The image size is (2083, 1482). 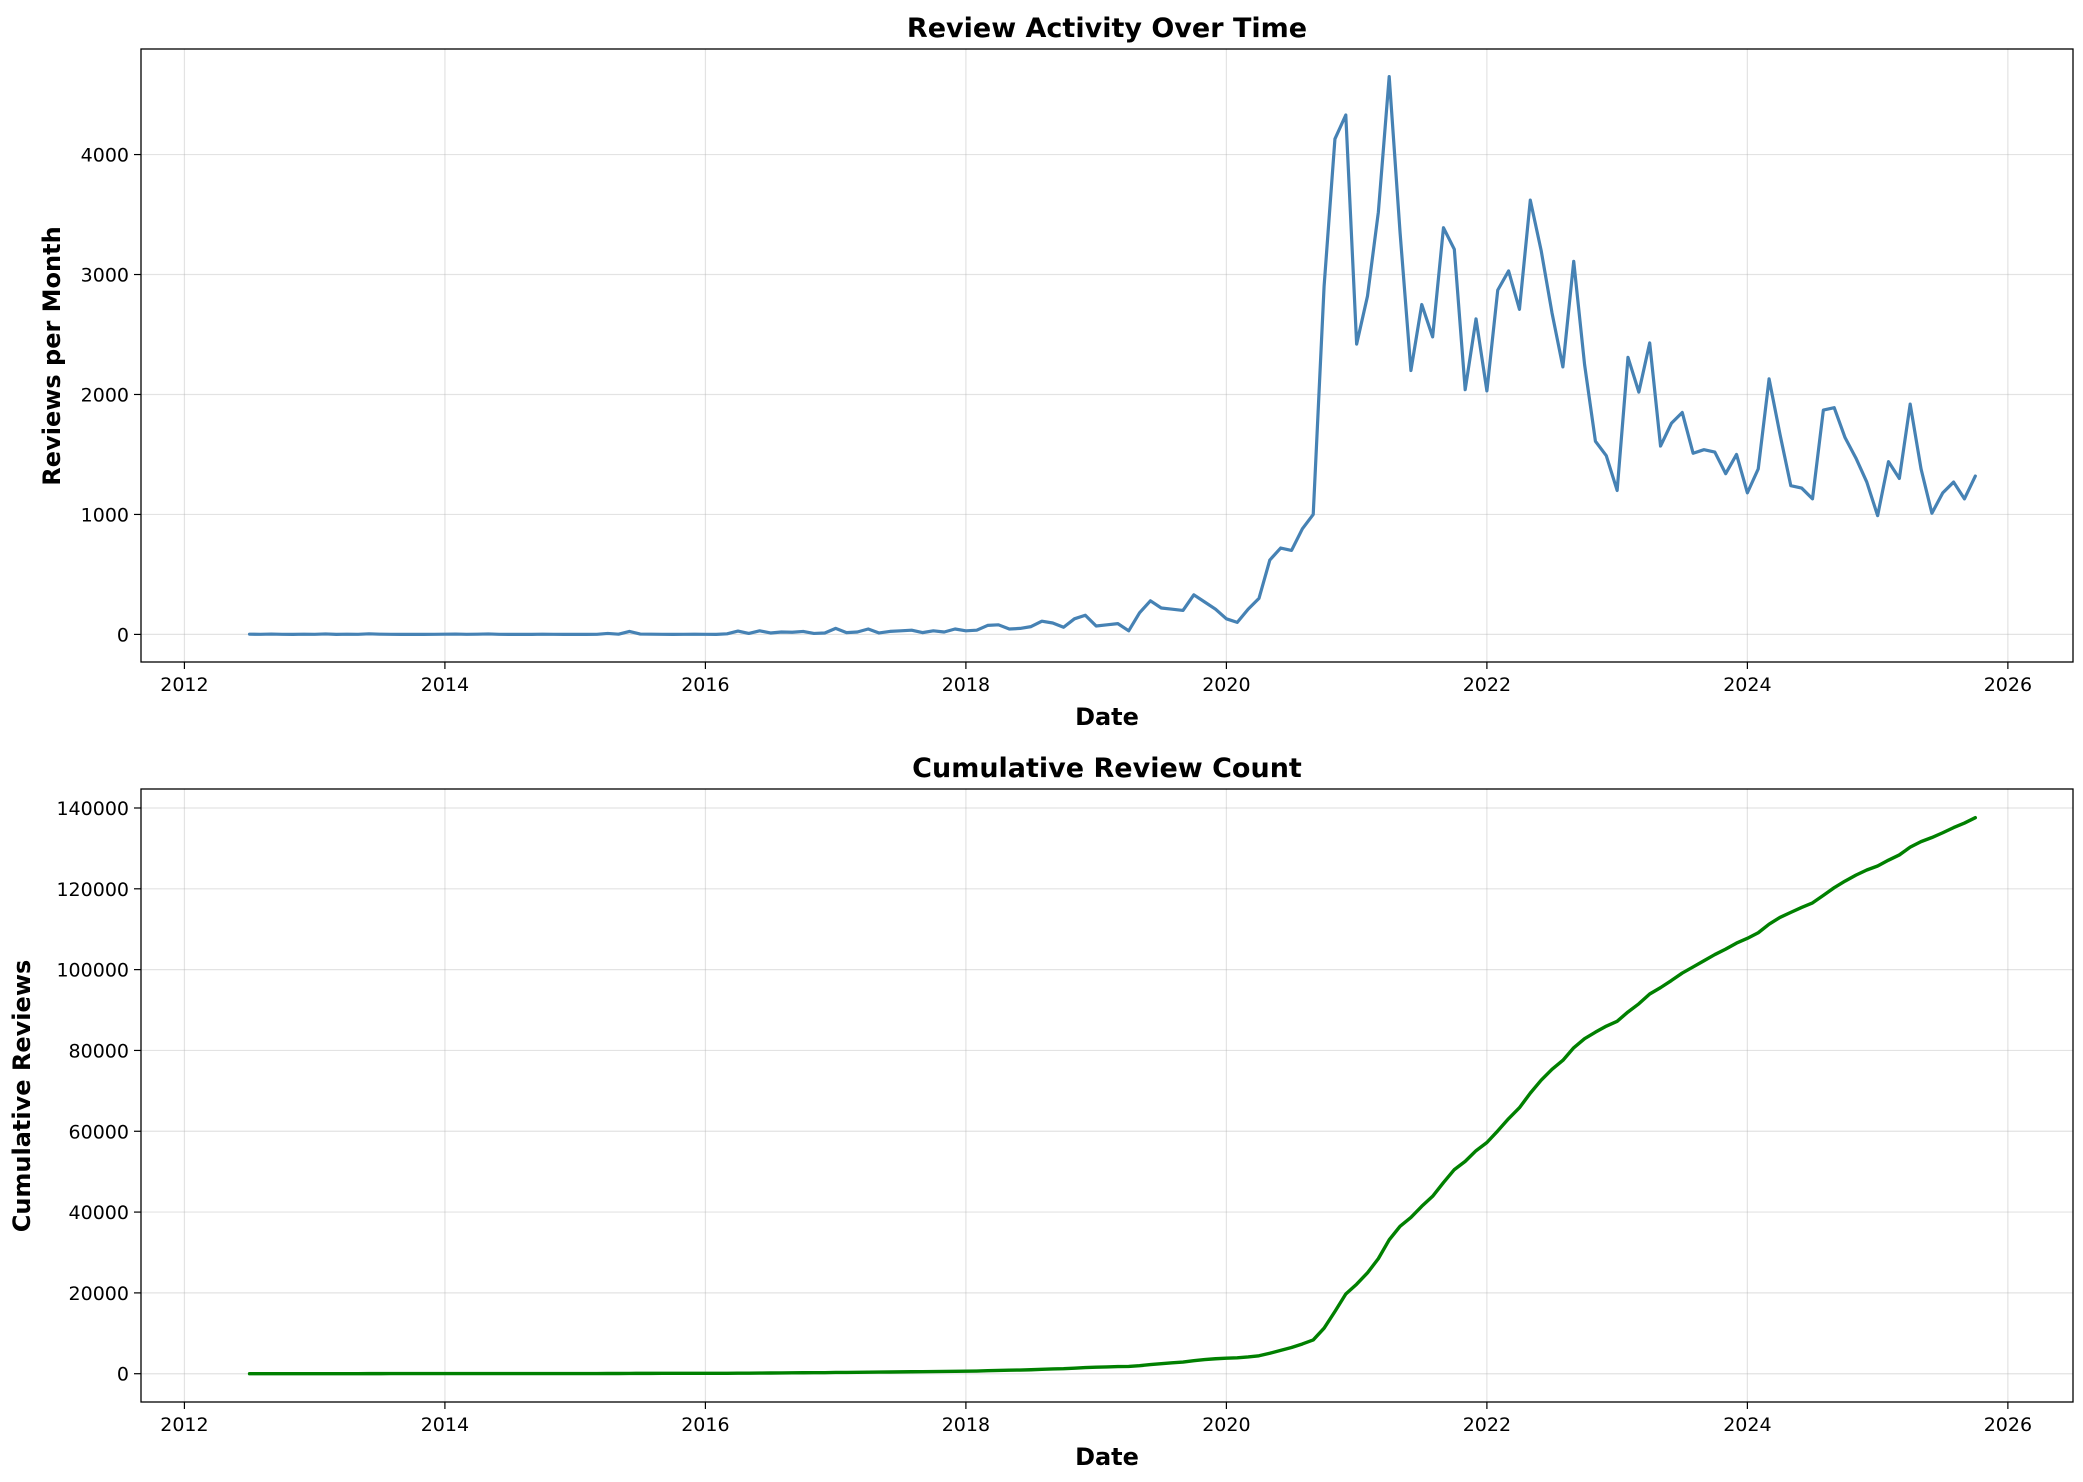 I want to click on y-axis-ticks: 0 1000 2000 3000 4000, so click(x=111, y=395).